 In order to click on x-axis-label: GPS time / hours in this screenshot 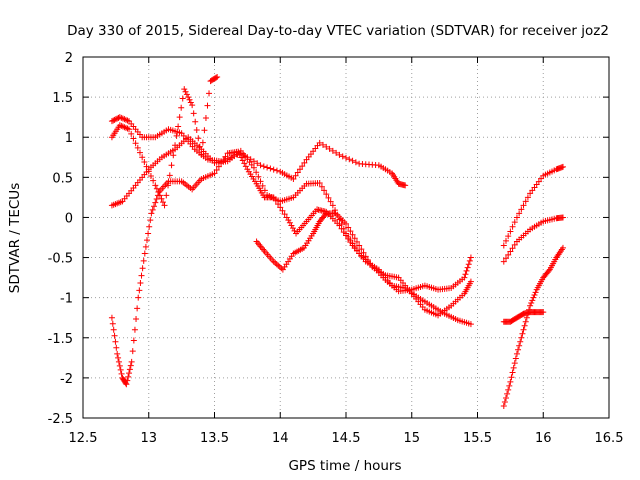, I will do `click(344, 466)`.